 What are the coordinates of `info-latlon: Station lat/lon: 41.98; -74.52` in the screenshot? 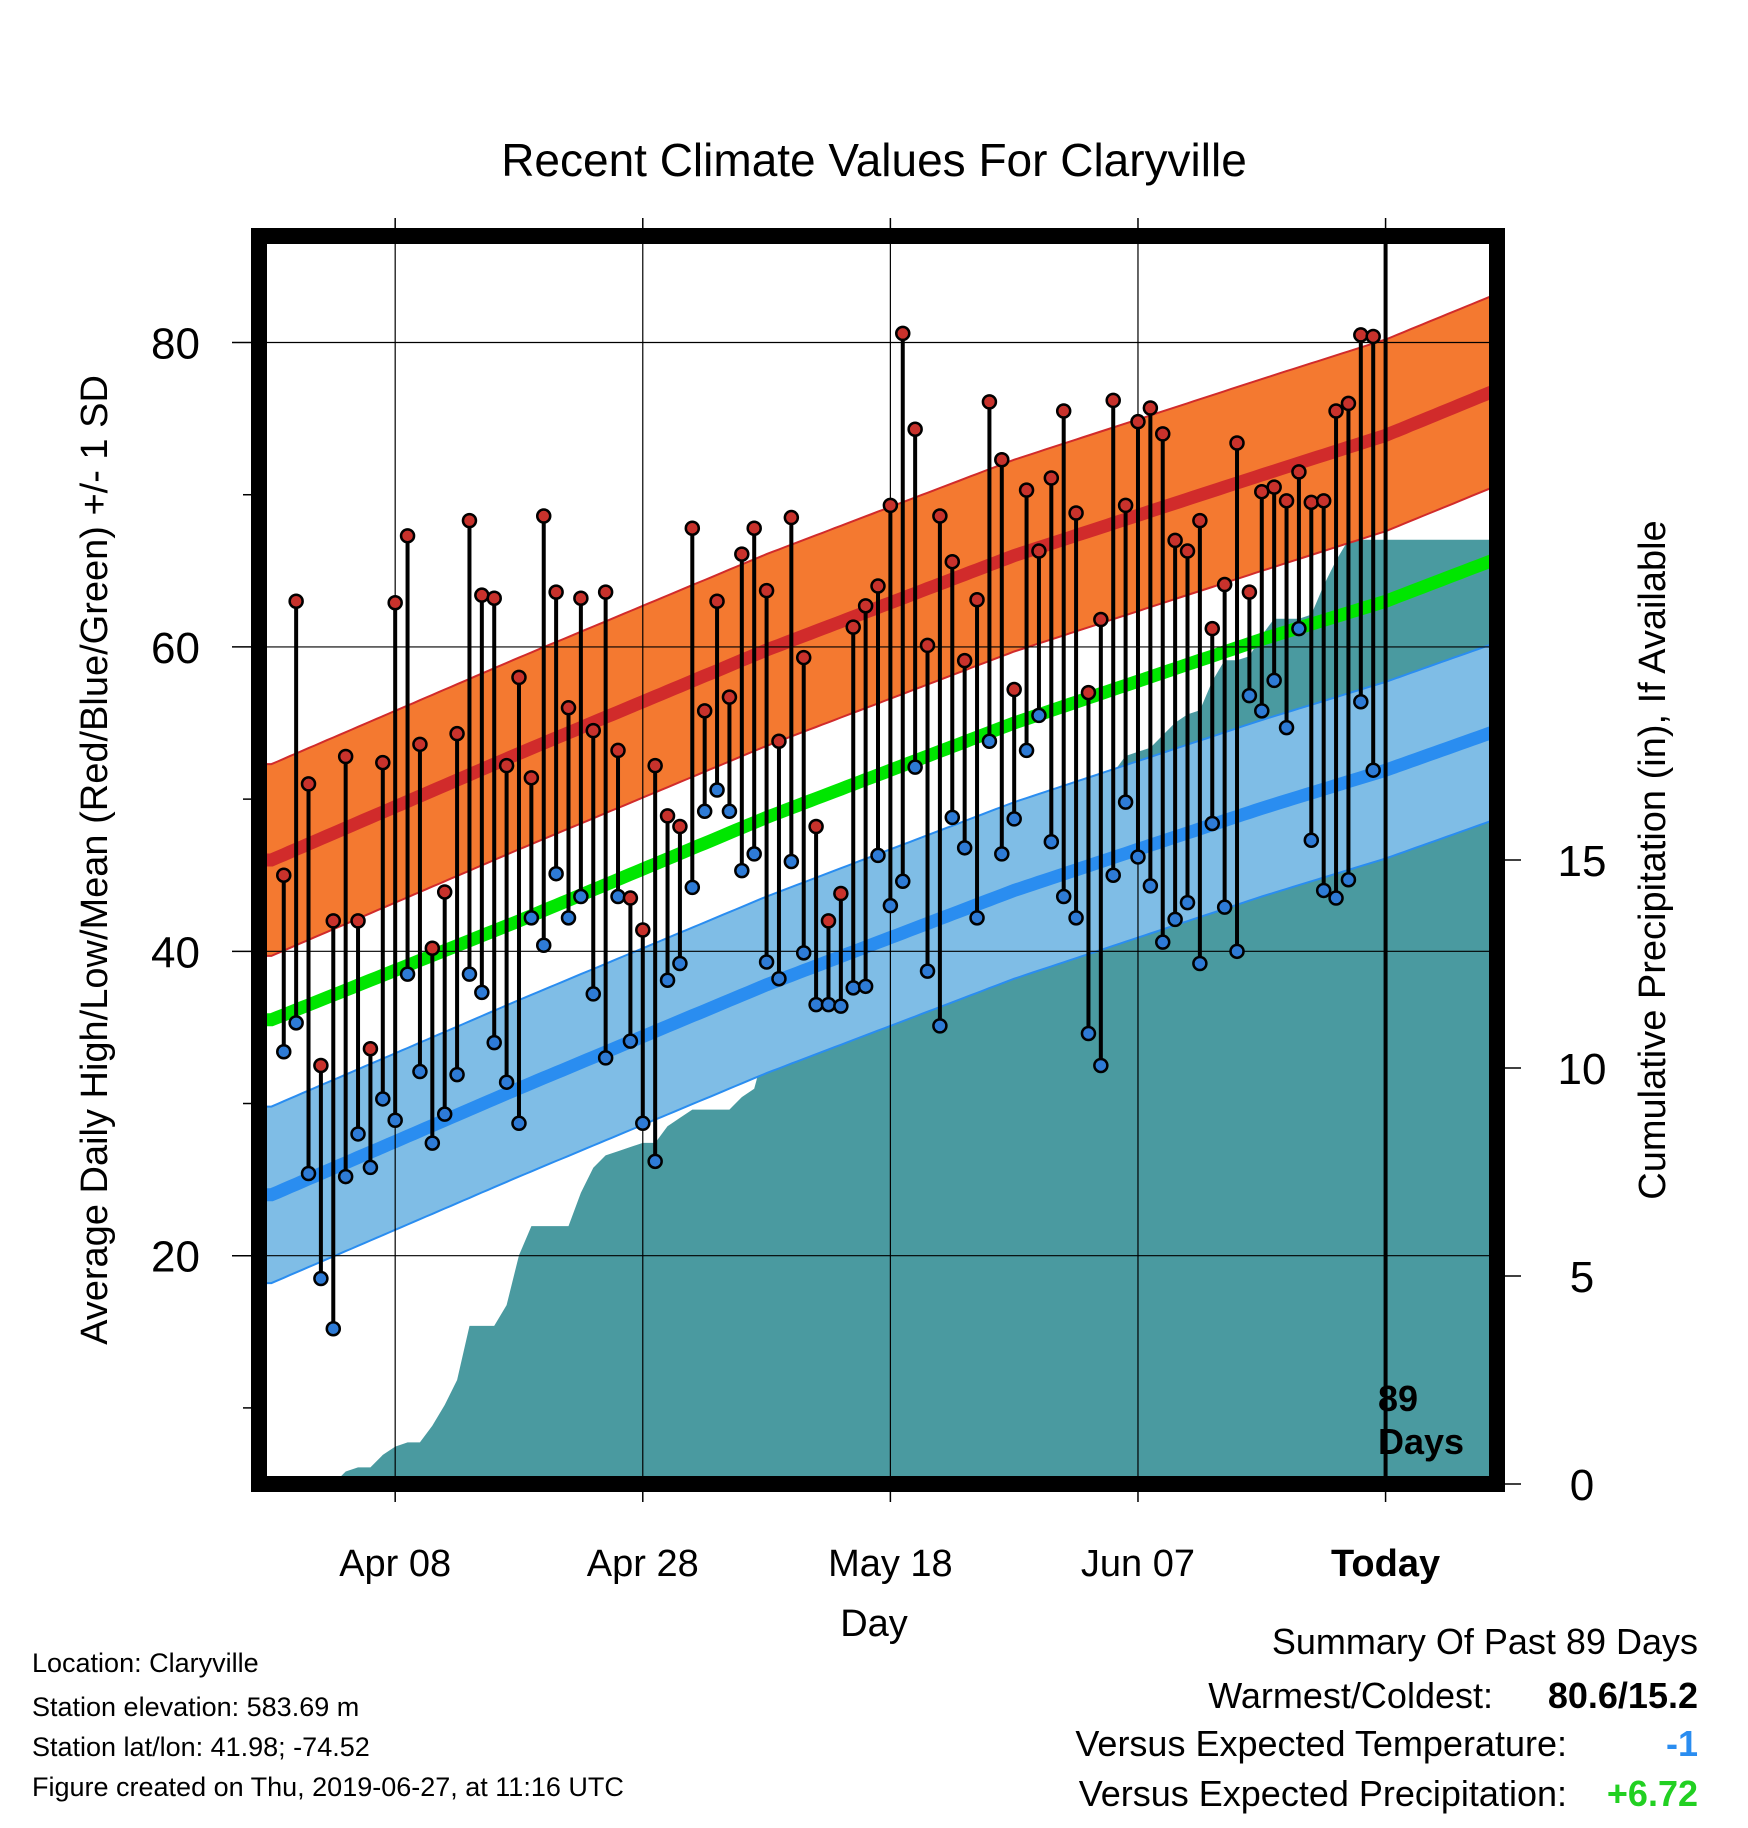 It's located at (201, 1747).